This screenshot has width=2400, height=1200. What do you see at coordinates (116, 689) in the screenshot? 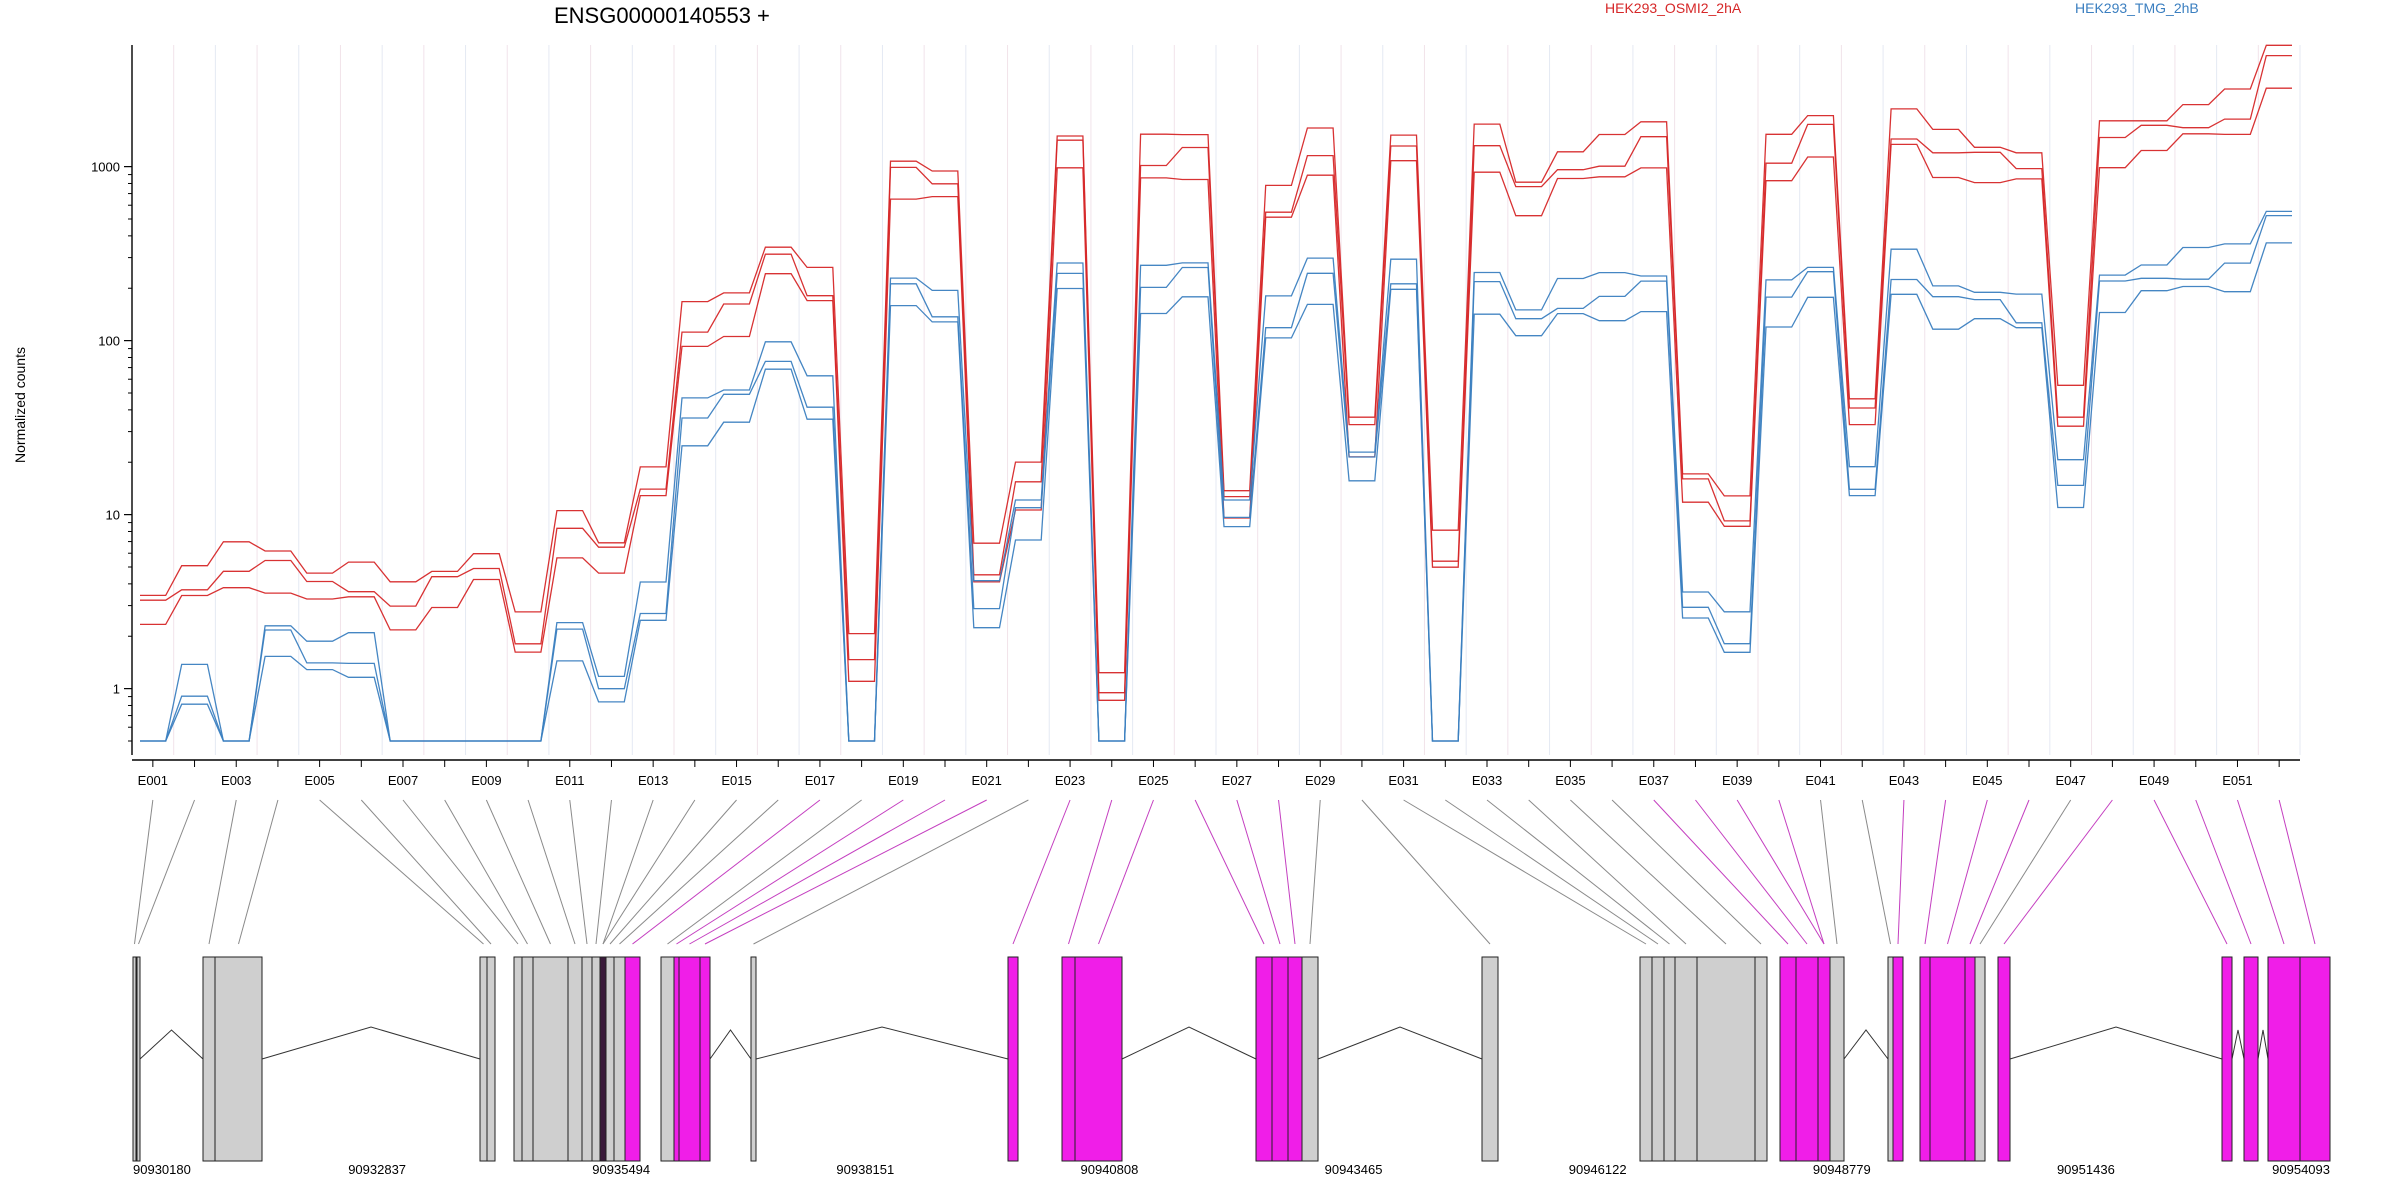
I see `y-tick-label: 1` at bounding box center [116, 689].